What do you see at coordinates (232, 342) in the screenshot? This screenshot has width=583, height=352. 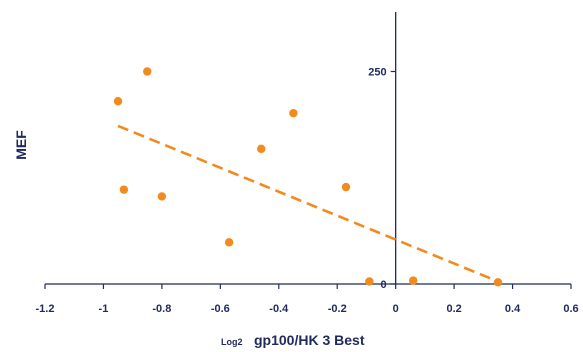 I see `x-axis-title-prefix: Log2` at bounding box center [232, 342].